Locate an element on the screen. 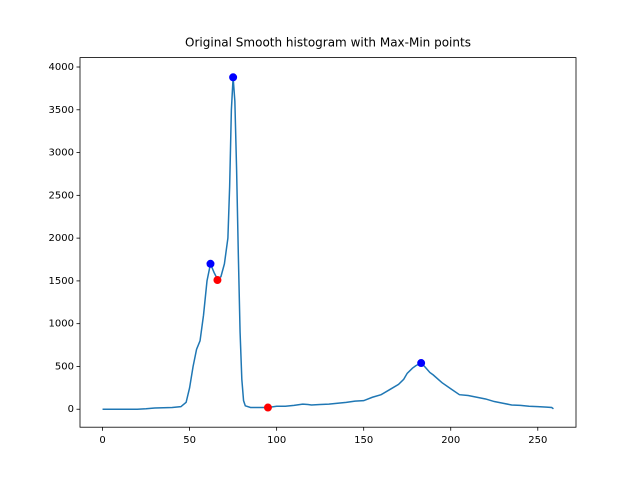  y-tick-label: 1500 is located at coordinates (61, 281).